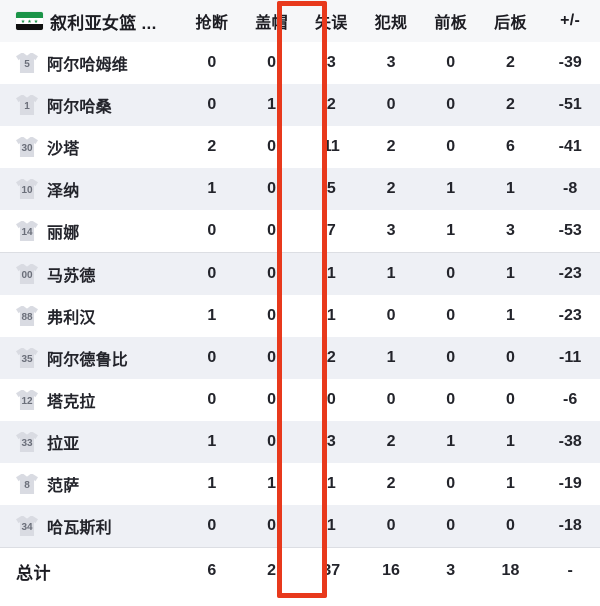 This screenshot has width=600, height=606. What do you see at coordinates (27, 317) in the screenshot?
I see `jersey-number: 88` at bounding box center [27, 317].